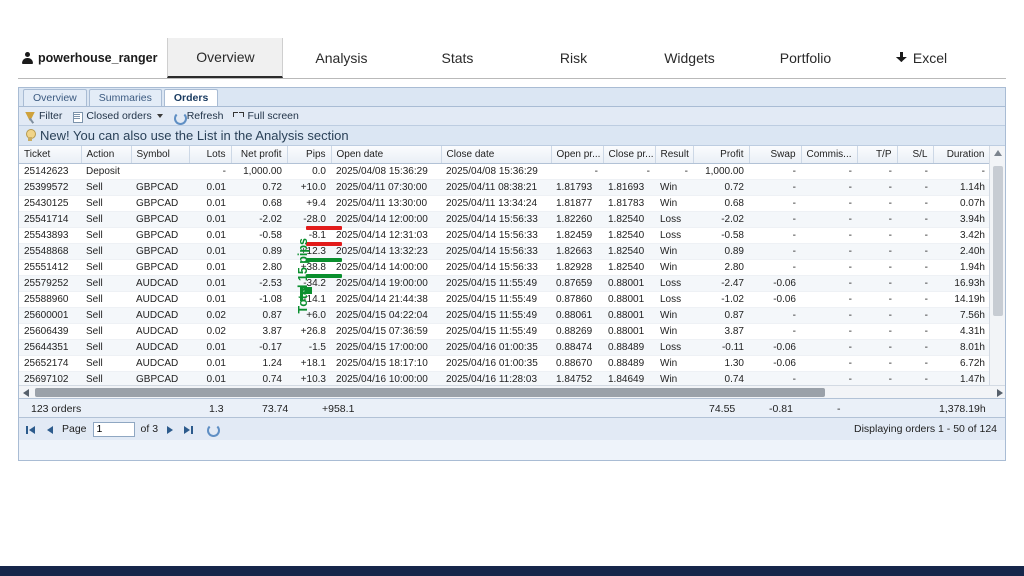  Describe the element at coordinates (577, 251) in the screenshot. I see `cell-open-price: 1.82663` at that location.